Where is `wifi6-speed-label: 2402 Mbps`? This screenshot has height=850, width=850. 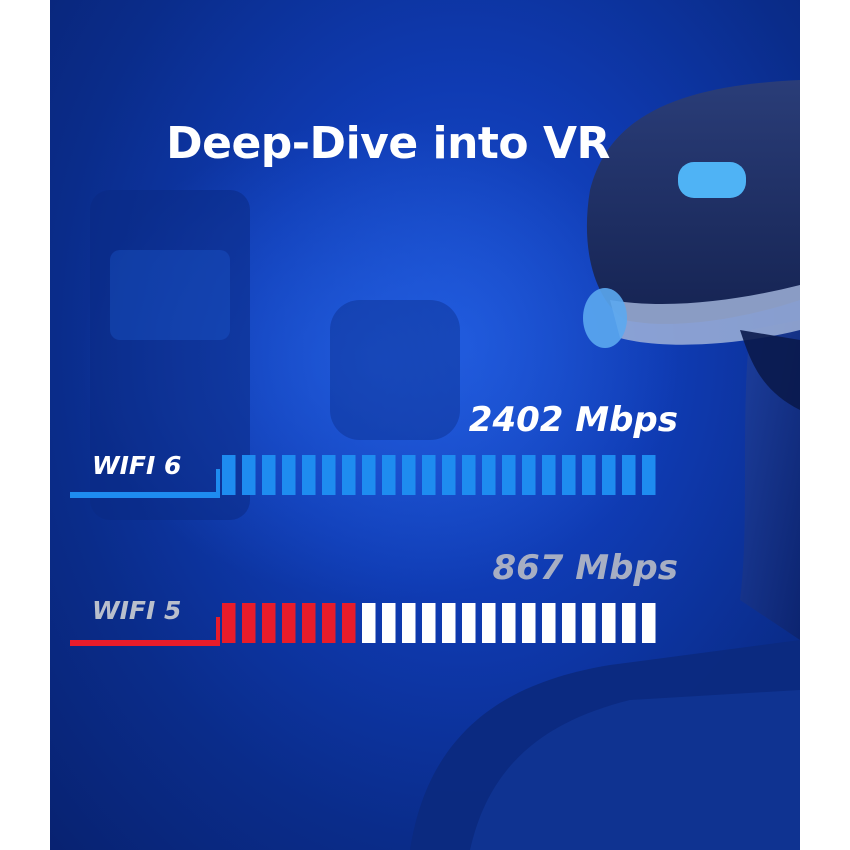
wifi6-speed-label: 2402 Mbps is located at coordinates (573, 420).